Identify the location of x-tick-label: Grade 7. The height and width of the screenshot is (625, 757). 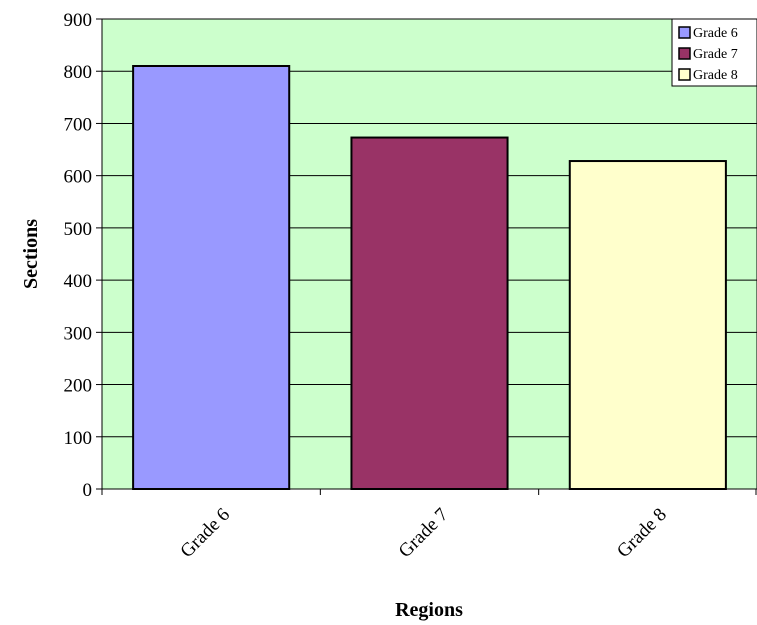
(424, 533).